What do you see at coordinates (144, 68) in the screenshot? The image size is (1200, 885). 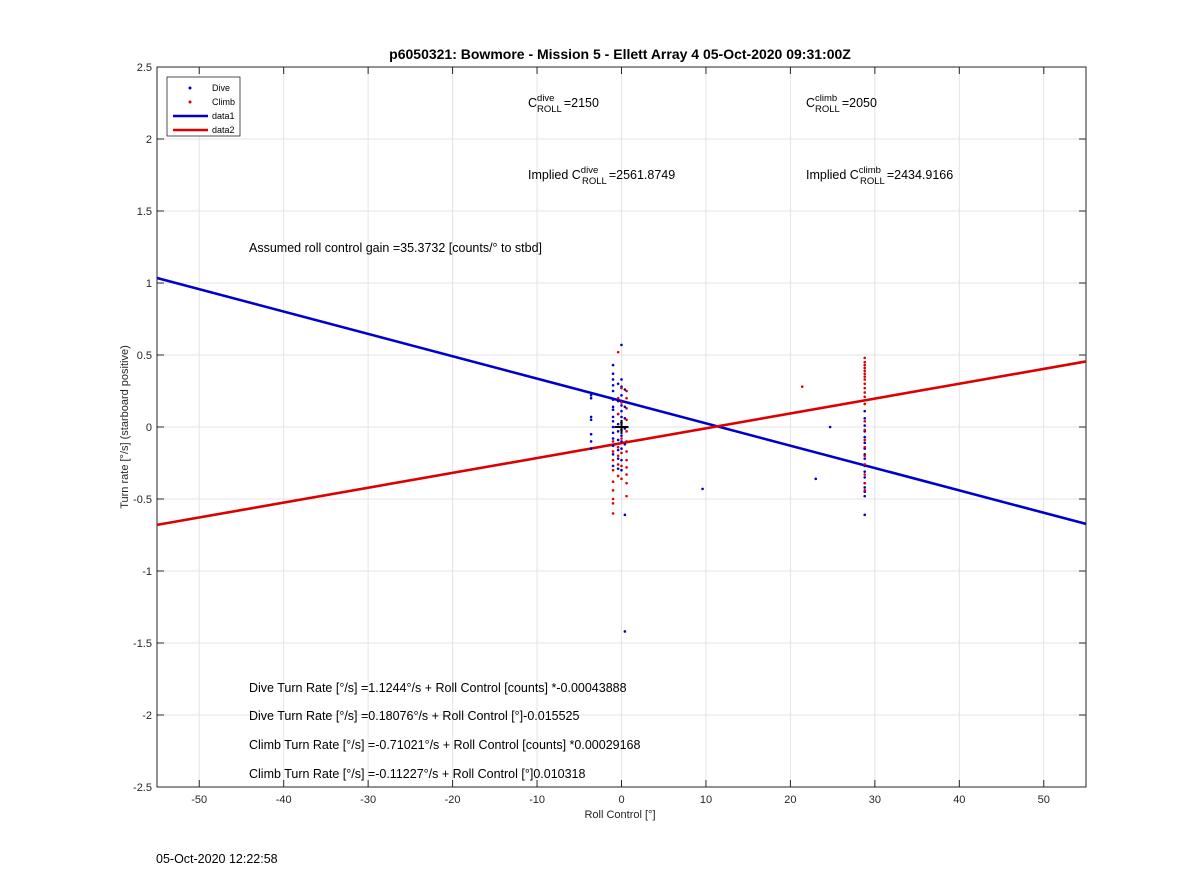 I see `y-tick-label: 2.5` at bounding box center [144, 68].